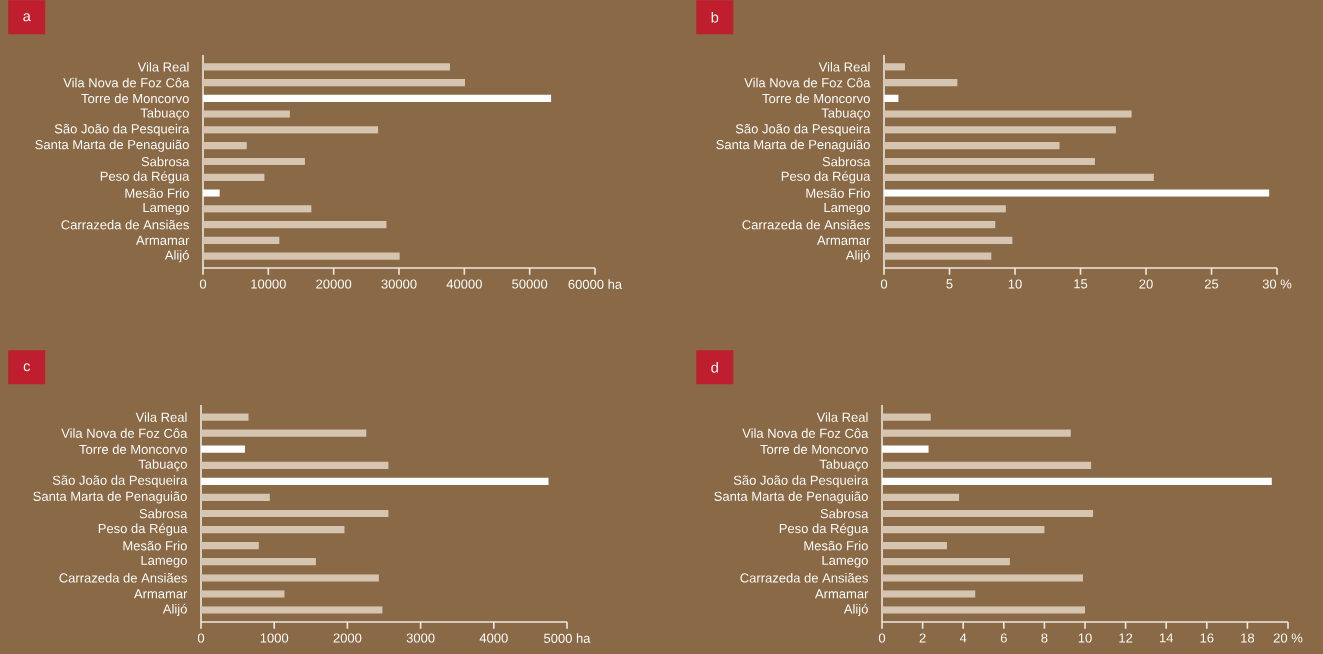 Image resolution: width=1323 pixels, height=654 pixels. What do you see at coordinates (347, 638) in the screenshot?
I see `x-tick-label: 2000` at bounding box center [347, 638].